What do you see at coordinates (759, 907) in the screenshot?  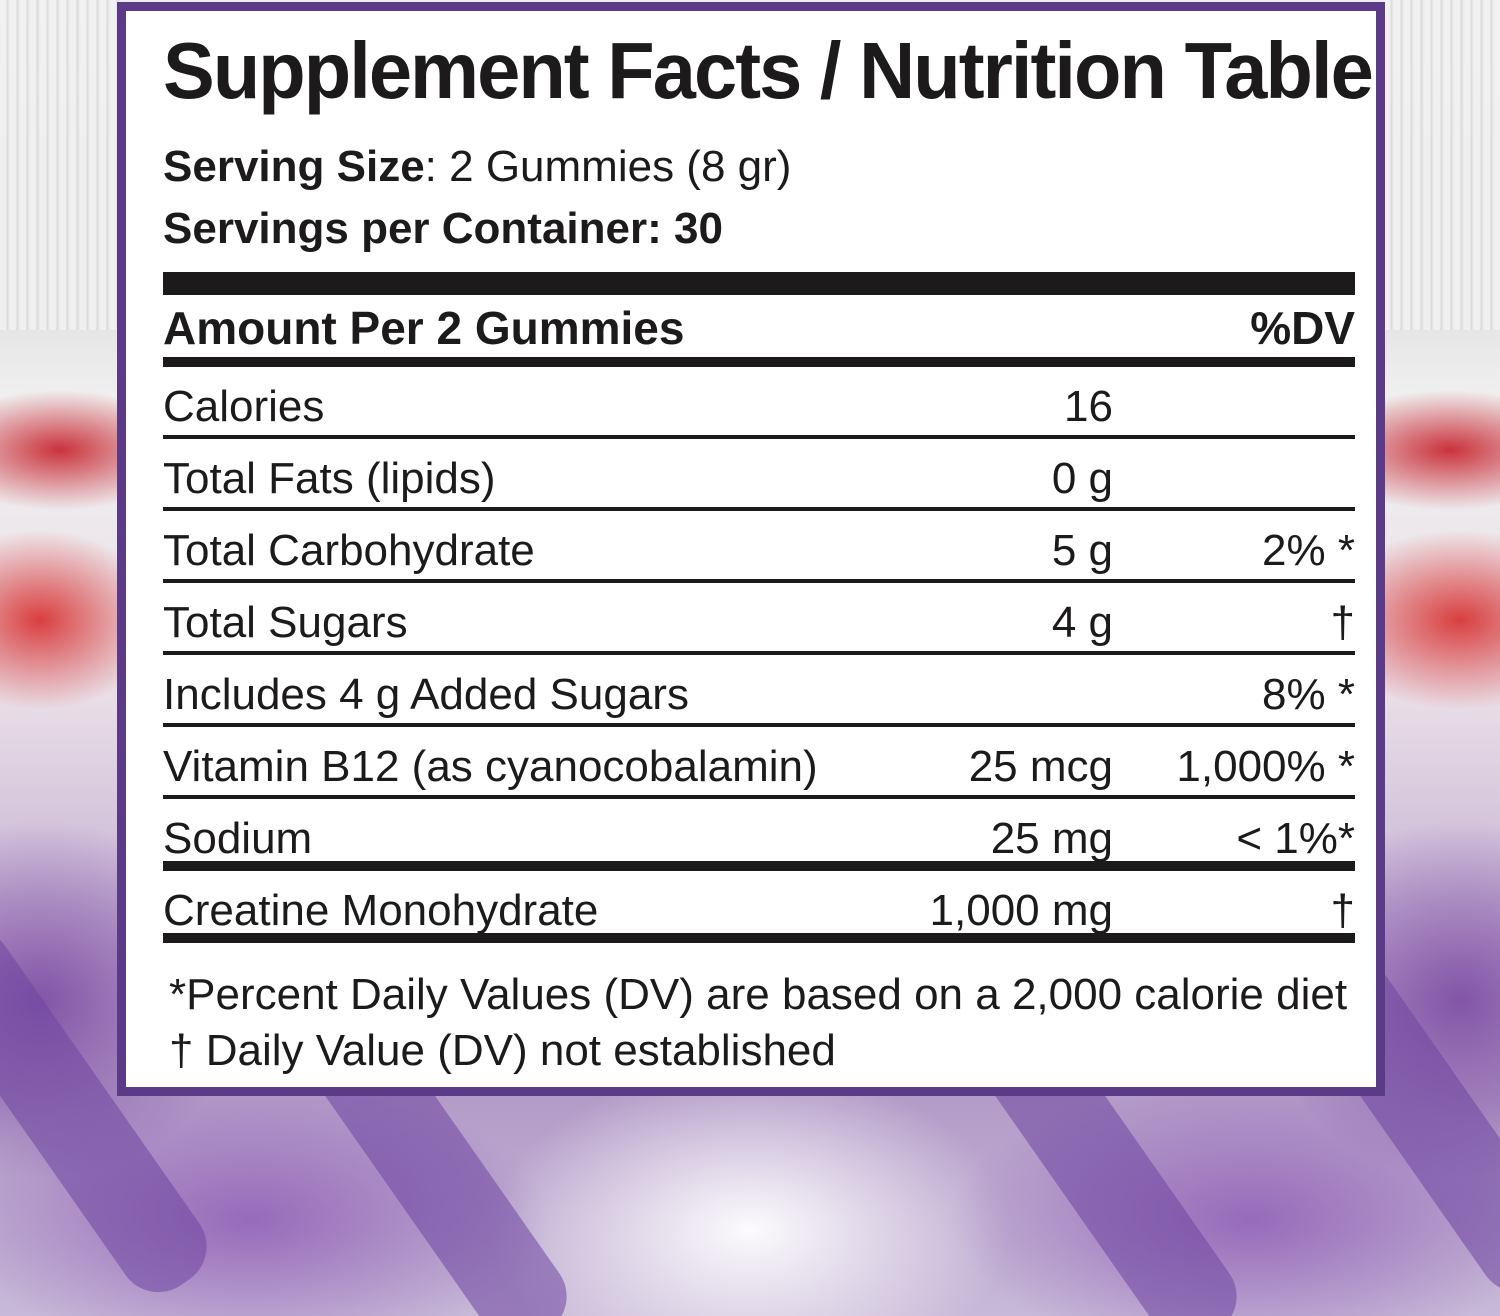 I see `table-row: Creatine Monohydrate 1,000 mg †` at bounding box center [759, 907].